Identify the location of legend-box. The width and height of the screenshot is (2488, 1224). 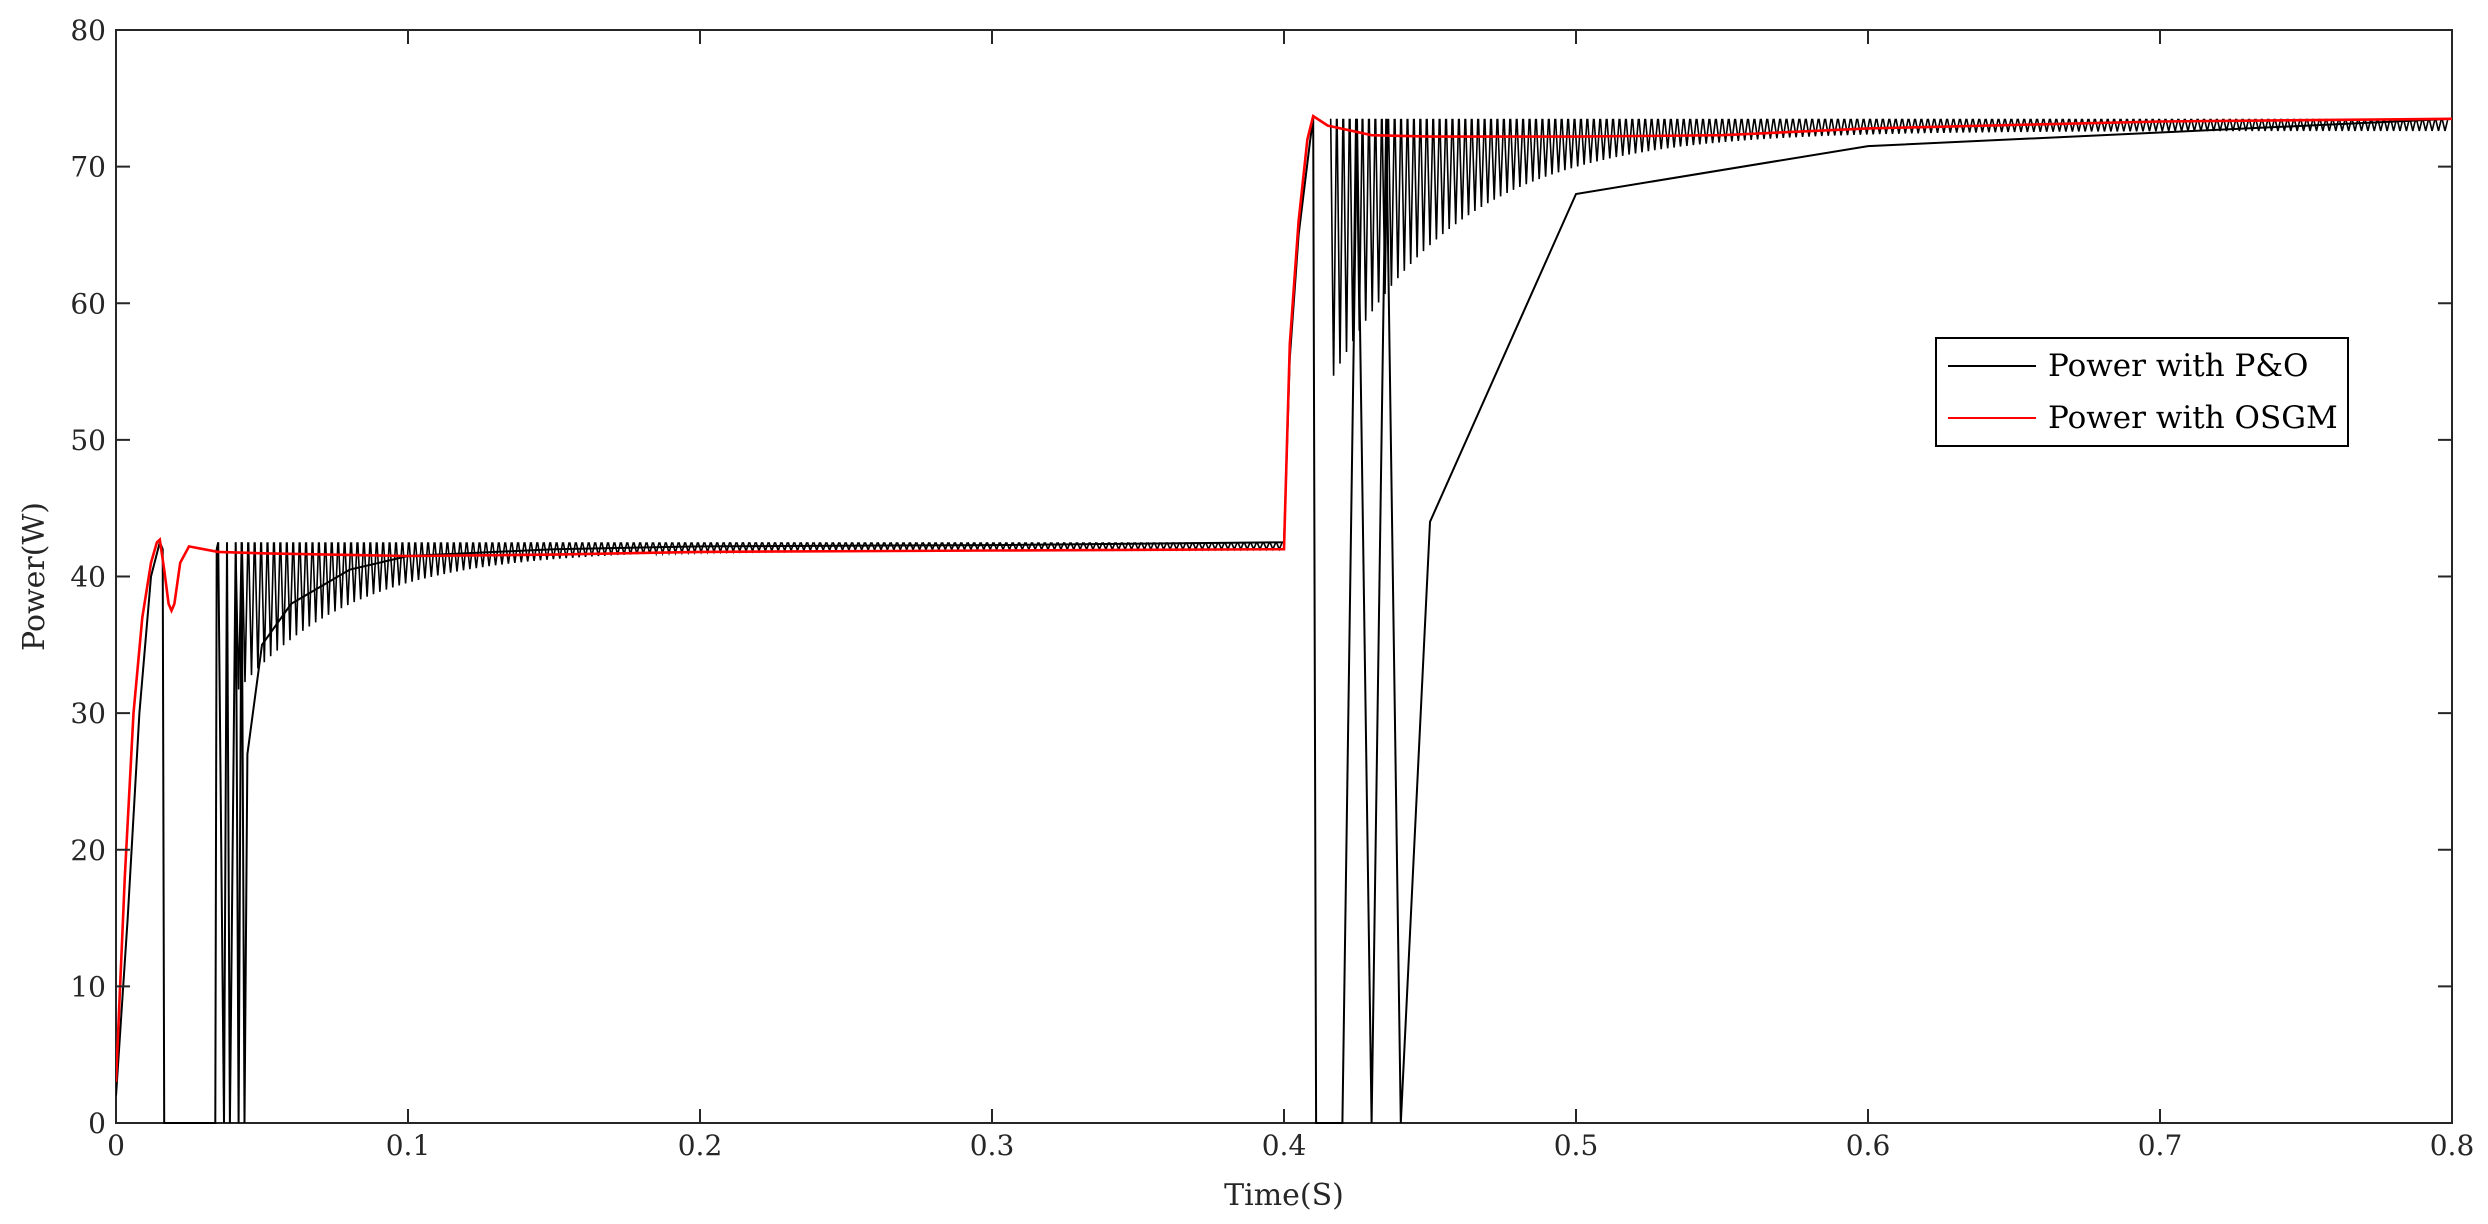
(2142, 392).